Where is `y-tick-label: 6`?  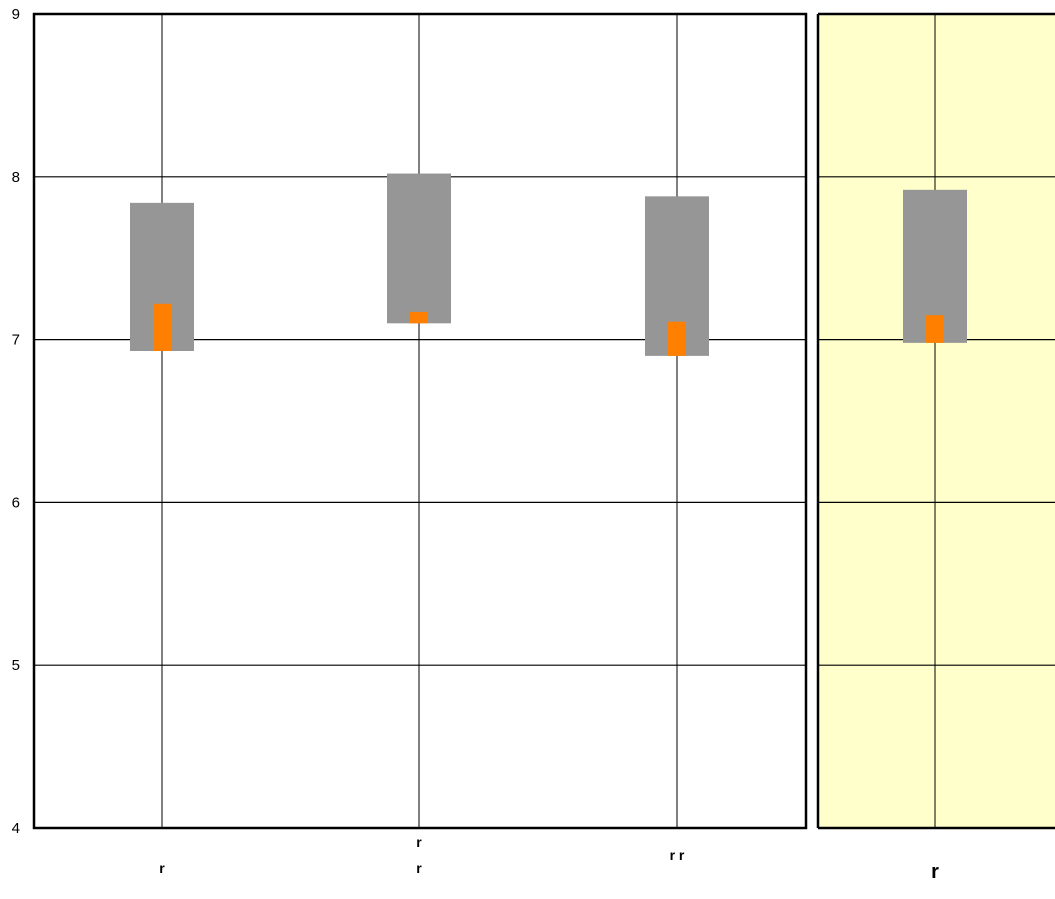
y-tick-label: 6 is located at coordinates (16, 502).